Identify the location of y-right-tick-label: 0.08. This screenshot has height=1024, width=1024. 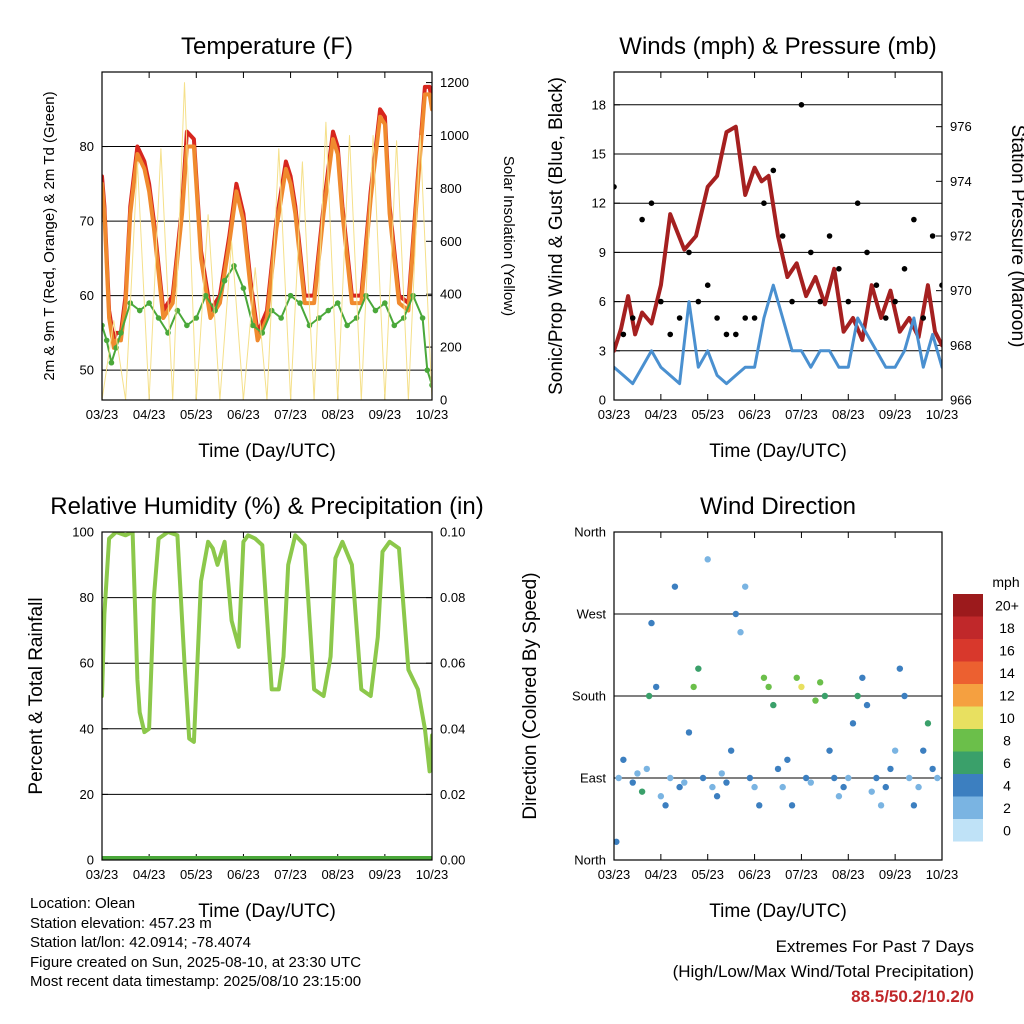
(452, 597).